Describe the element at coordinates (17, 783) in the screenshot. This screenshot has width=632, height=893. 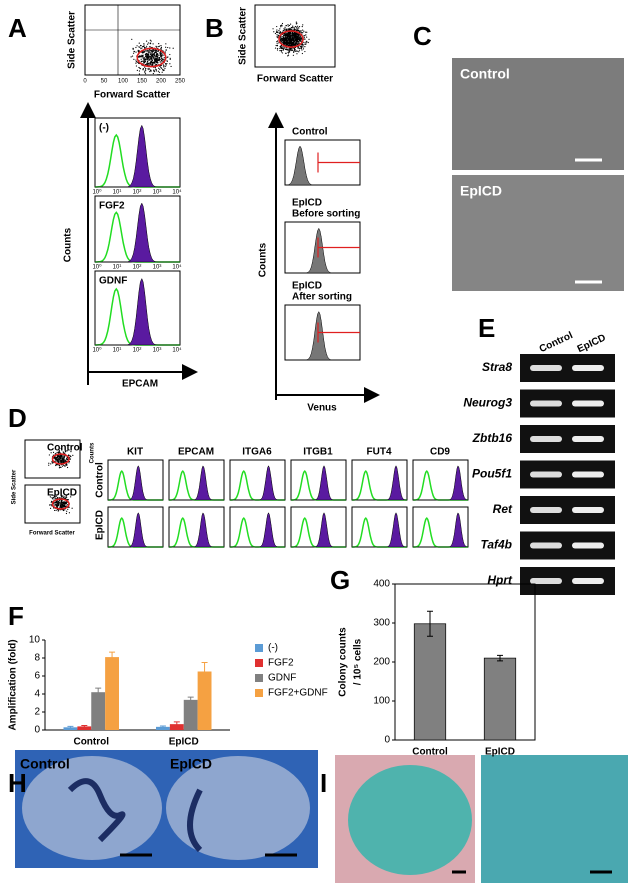
I see `panel-label: H` at that location.